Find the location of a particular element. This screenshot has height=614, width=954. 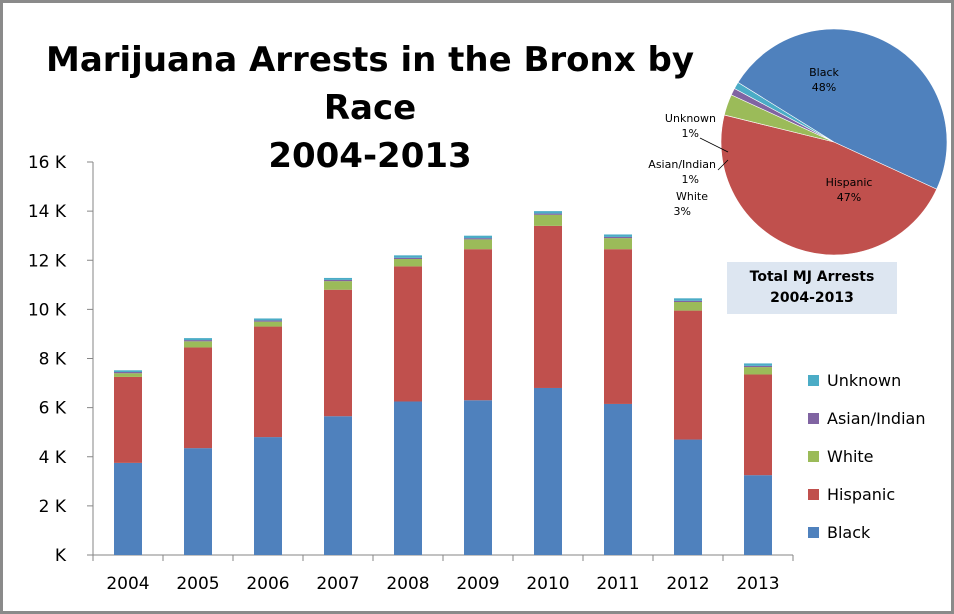

bar-asian-indian-2013 is located at coordinates (758, 366).